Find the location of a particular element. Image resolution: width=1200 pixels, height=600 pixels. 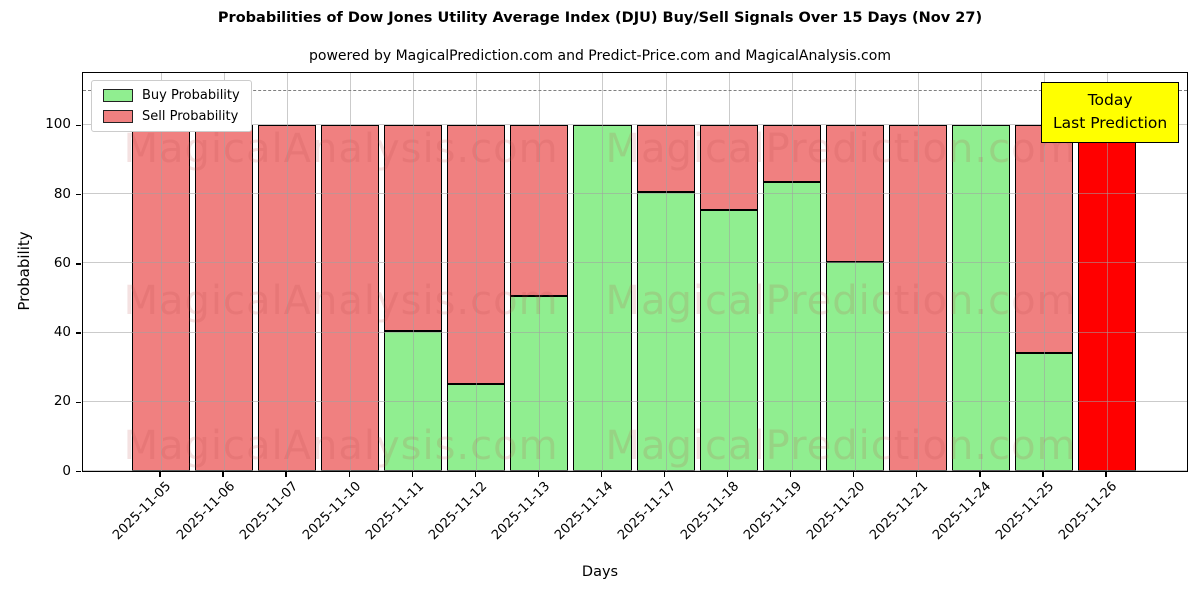

dashed-guide-line is located at coordinates (635, 91).